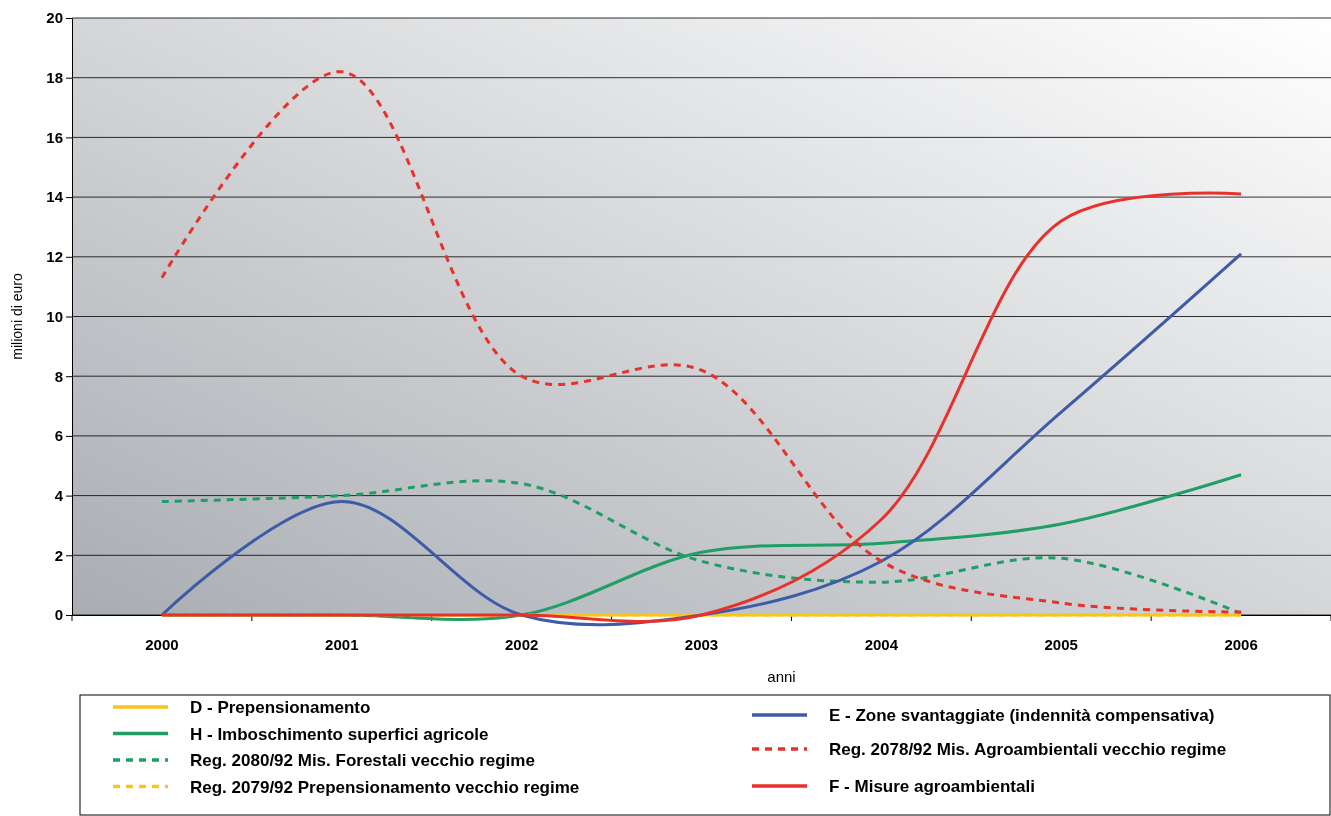 Image resolution: width=1331 pixels, height=816 pixels. I want to click on x-tick-label: 2003, so click(701, 644).